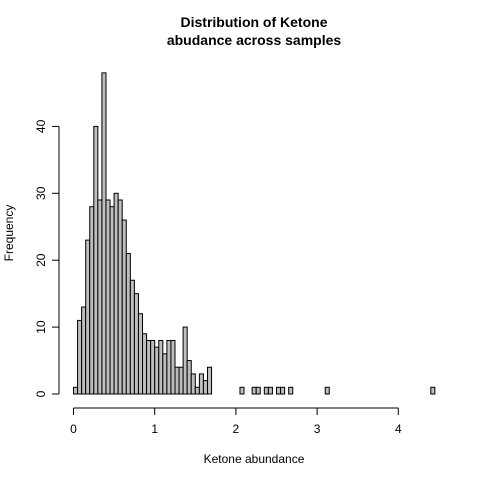  I want to click on y-tick-label-1: 10, so click(41, 327).